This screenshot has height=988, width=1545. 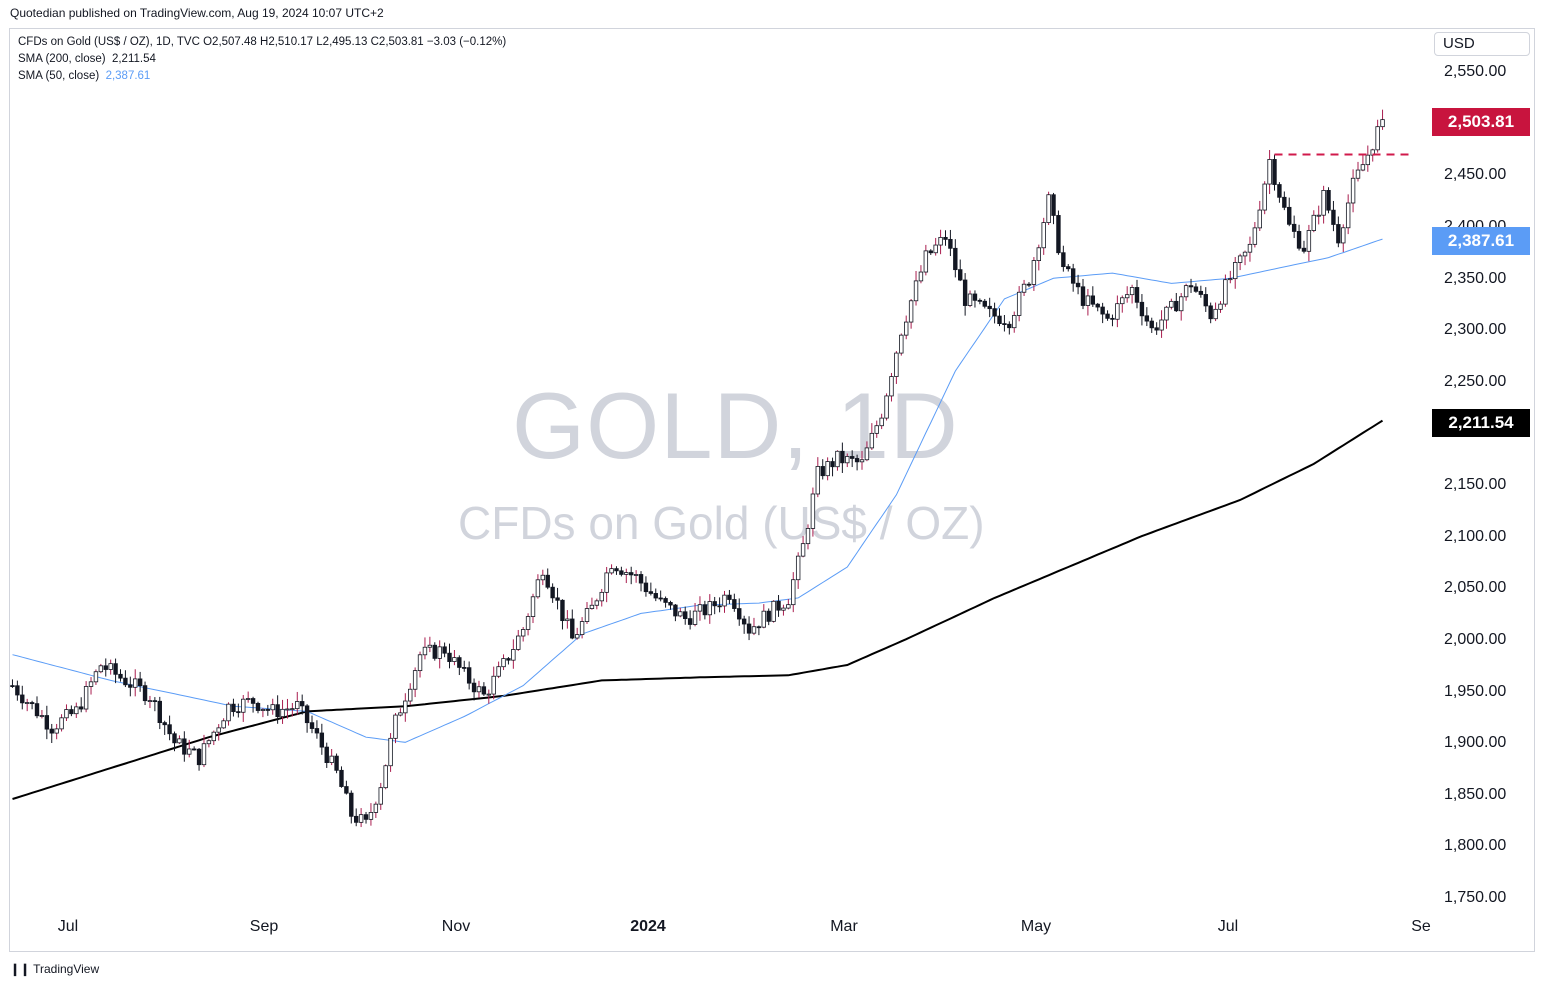 I want to click on legend-sma50-label: SMA (50, close), so click(x=59, y=76).